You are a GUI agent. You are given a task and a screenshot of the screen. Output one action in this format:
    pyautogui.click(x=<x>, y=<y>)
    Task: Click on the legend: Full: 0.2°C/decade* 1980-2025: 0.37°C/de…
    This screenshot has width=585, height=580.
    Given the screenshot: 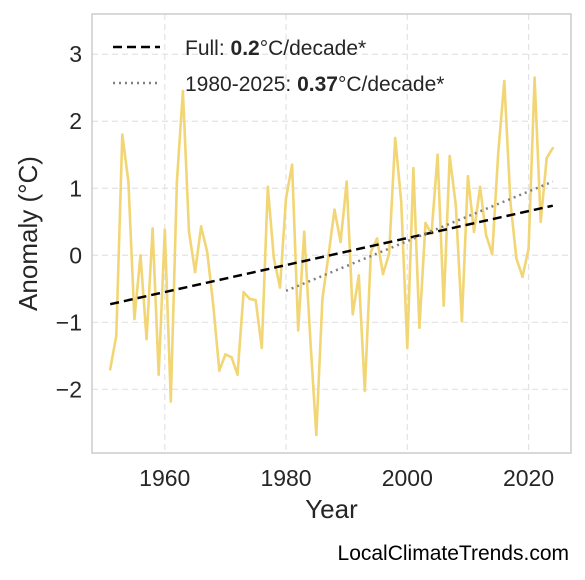 What is the action you would take?
    pyautogui.click(x=278, y=66)
    